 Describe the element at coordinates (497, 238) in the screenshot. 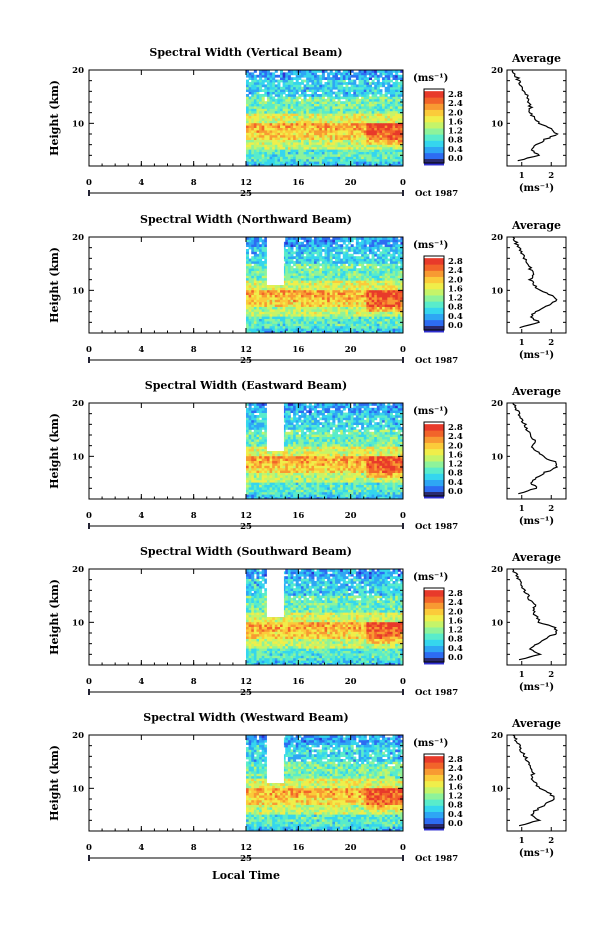

I see `profile-y-tick-label: 20` at that location.